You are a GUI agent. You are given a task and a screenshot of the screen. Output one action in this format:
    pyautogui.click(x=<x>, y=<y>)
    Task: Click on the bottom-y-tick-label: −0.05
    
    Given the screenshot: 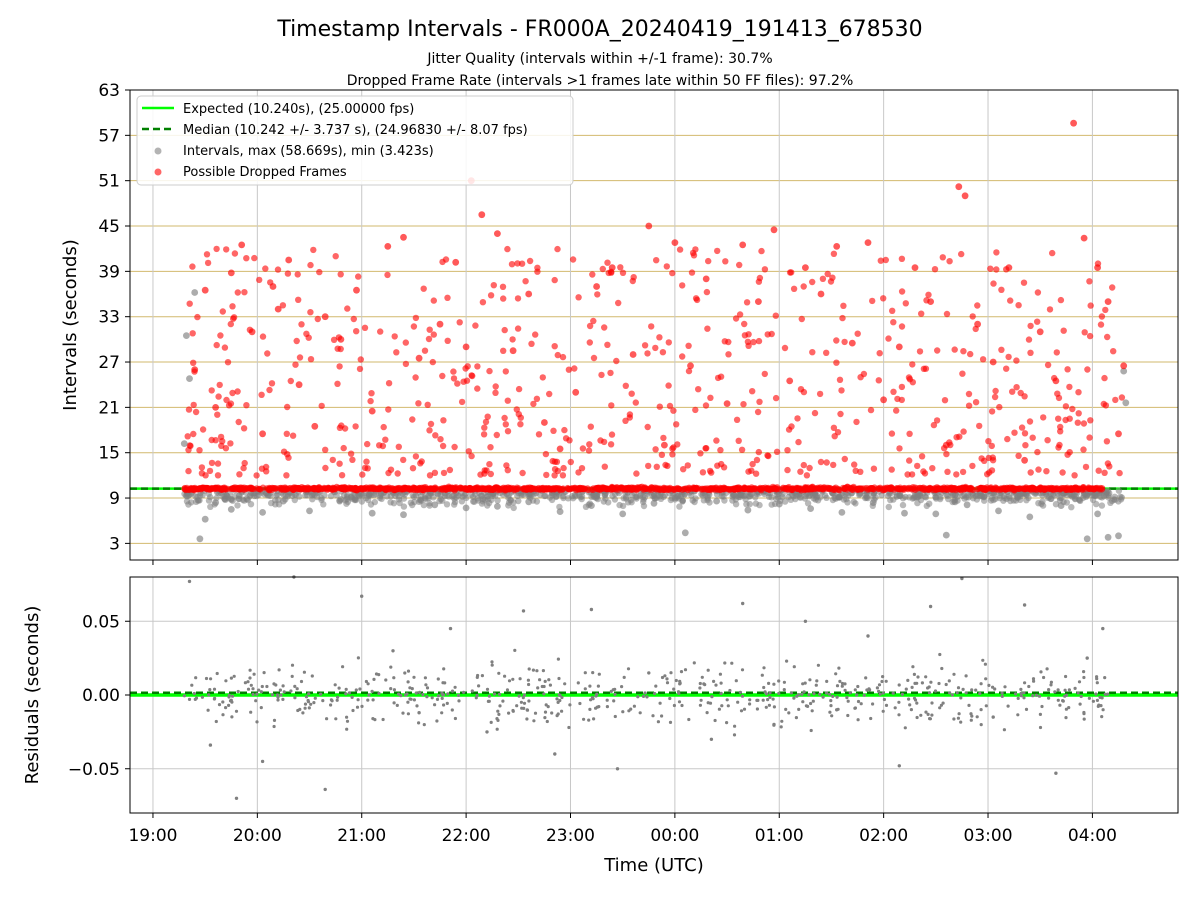 What is the action you would take?
    pyautogui.click(x=94, y=770)
    